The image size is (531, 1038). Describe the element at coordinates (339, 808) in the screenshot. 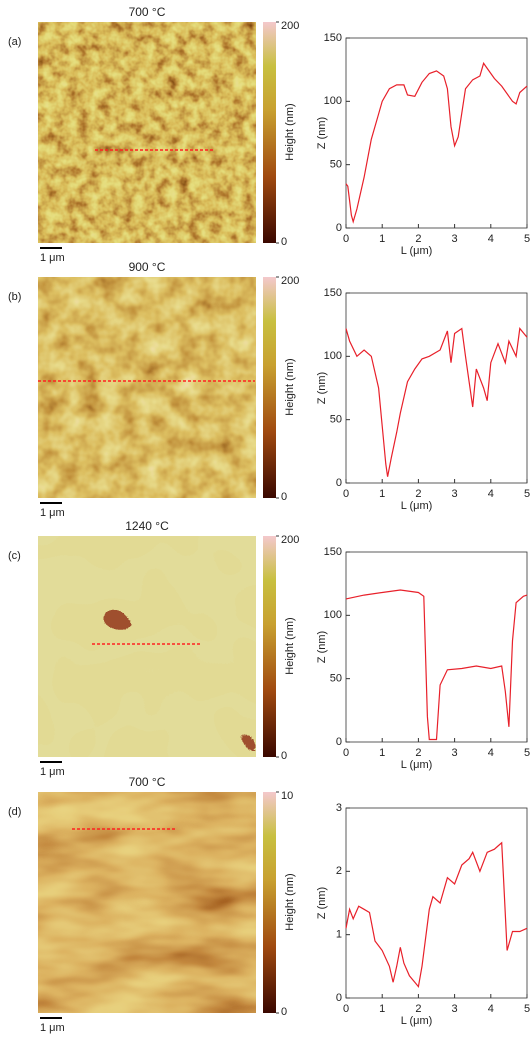

I see `y-tick-label: 3` at that location.